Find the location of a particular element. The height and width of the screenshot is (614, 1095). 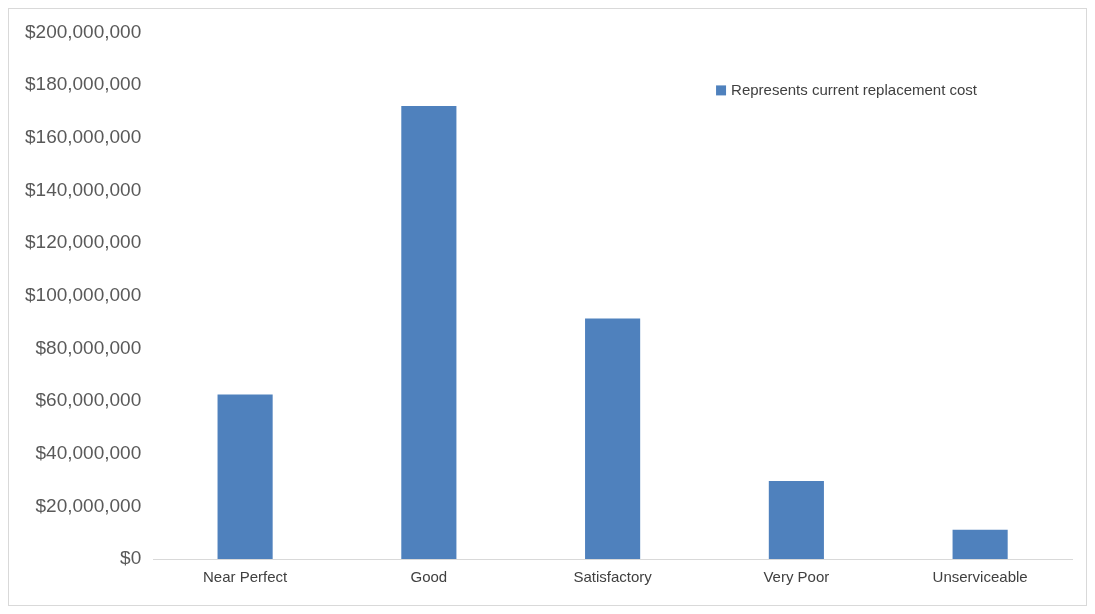

y-tick-label: $200,000,000 is located at coordinates (83, 31).